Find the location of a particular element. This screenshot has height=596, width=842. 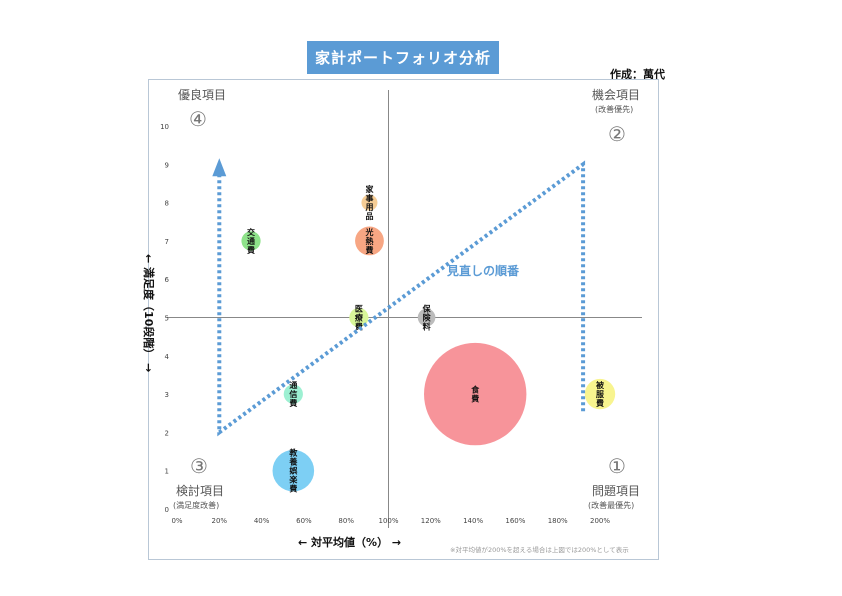

y-tick-label: 10 is located at coordinates (164, 127).